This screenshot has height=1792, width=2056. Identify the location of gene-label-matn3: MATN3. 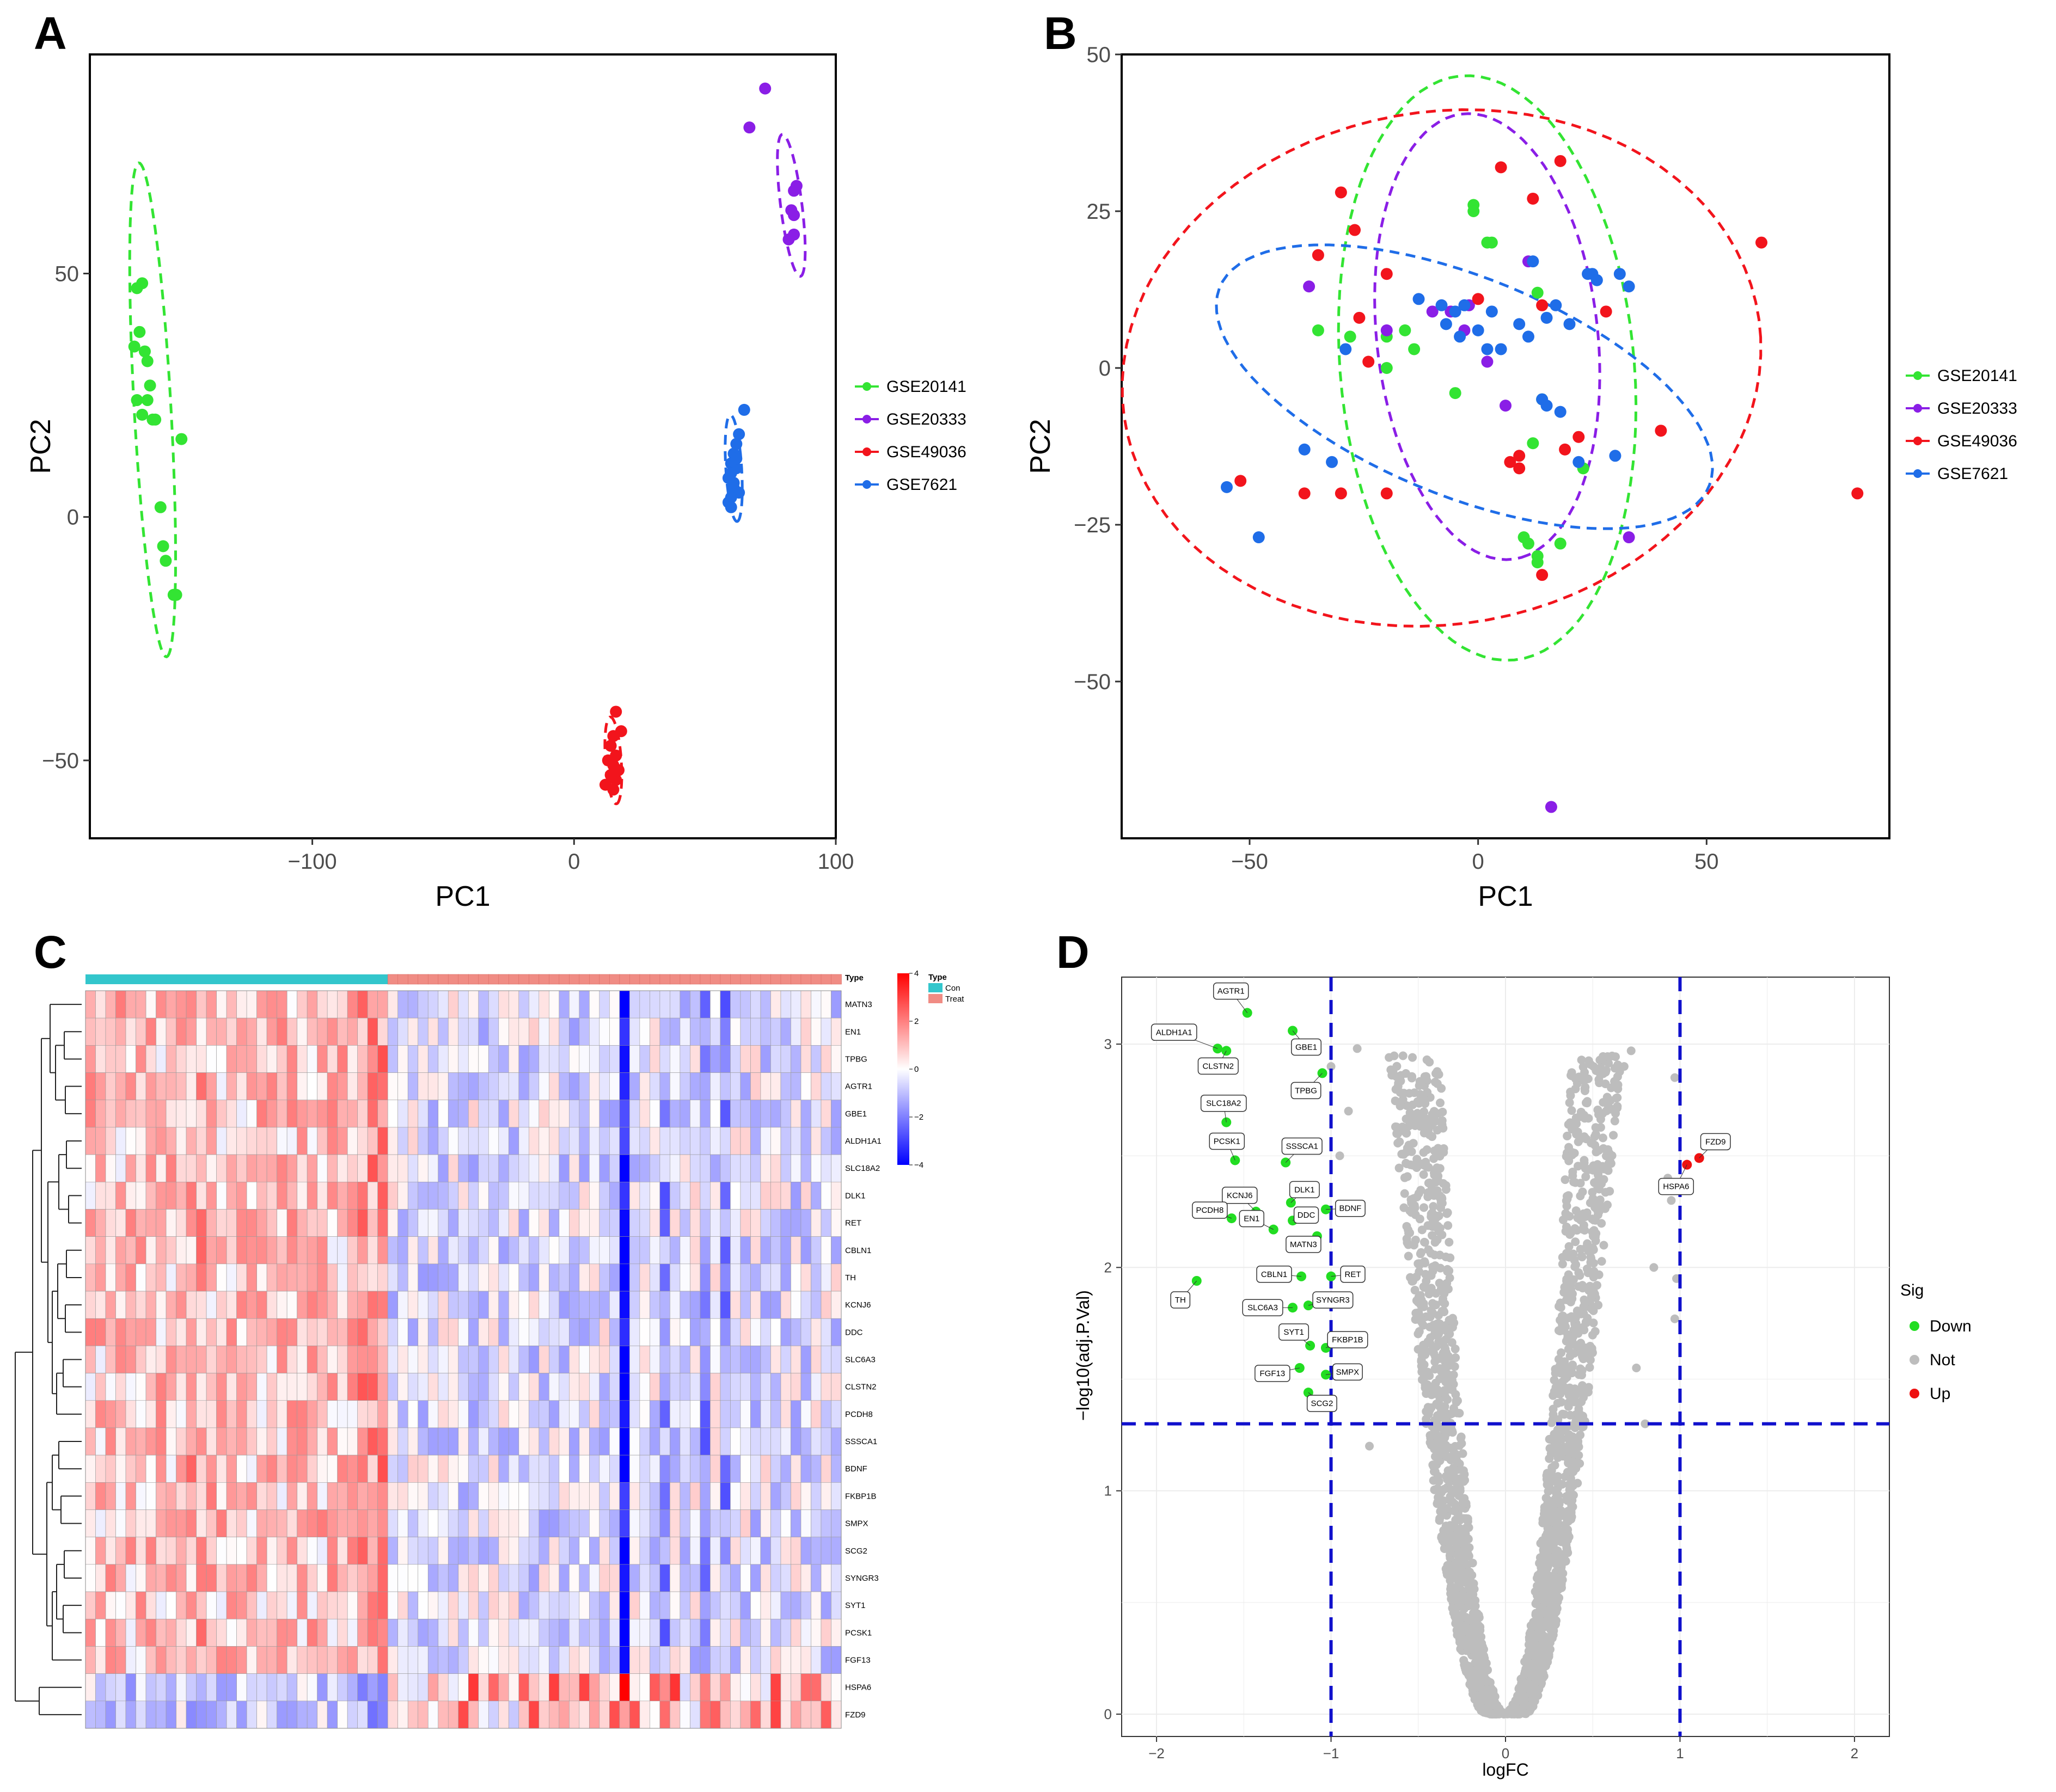
(1303, 1244).